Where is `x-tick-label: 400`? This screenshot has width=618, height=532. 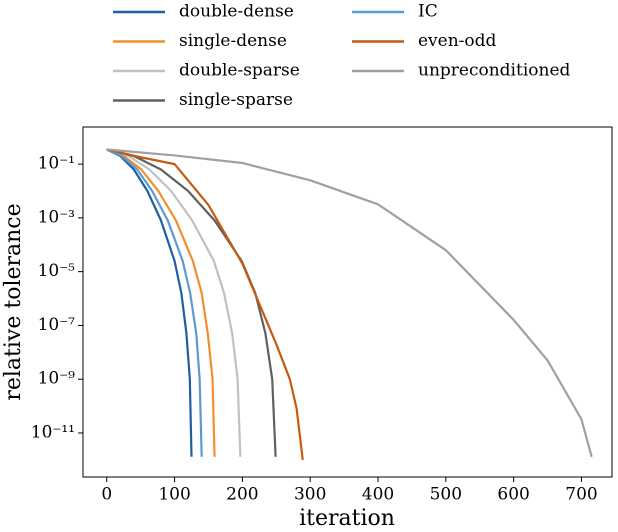 x-tick-label: 400 is located at coordinates (378, 495).